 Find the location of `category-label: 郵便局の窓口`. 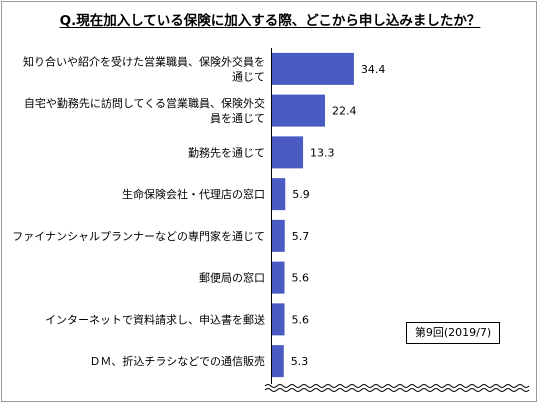

category-label: 郵便局の窓口 is located at coordinates (232, 278).